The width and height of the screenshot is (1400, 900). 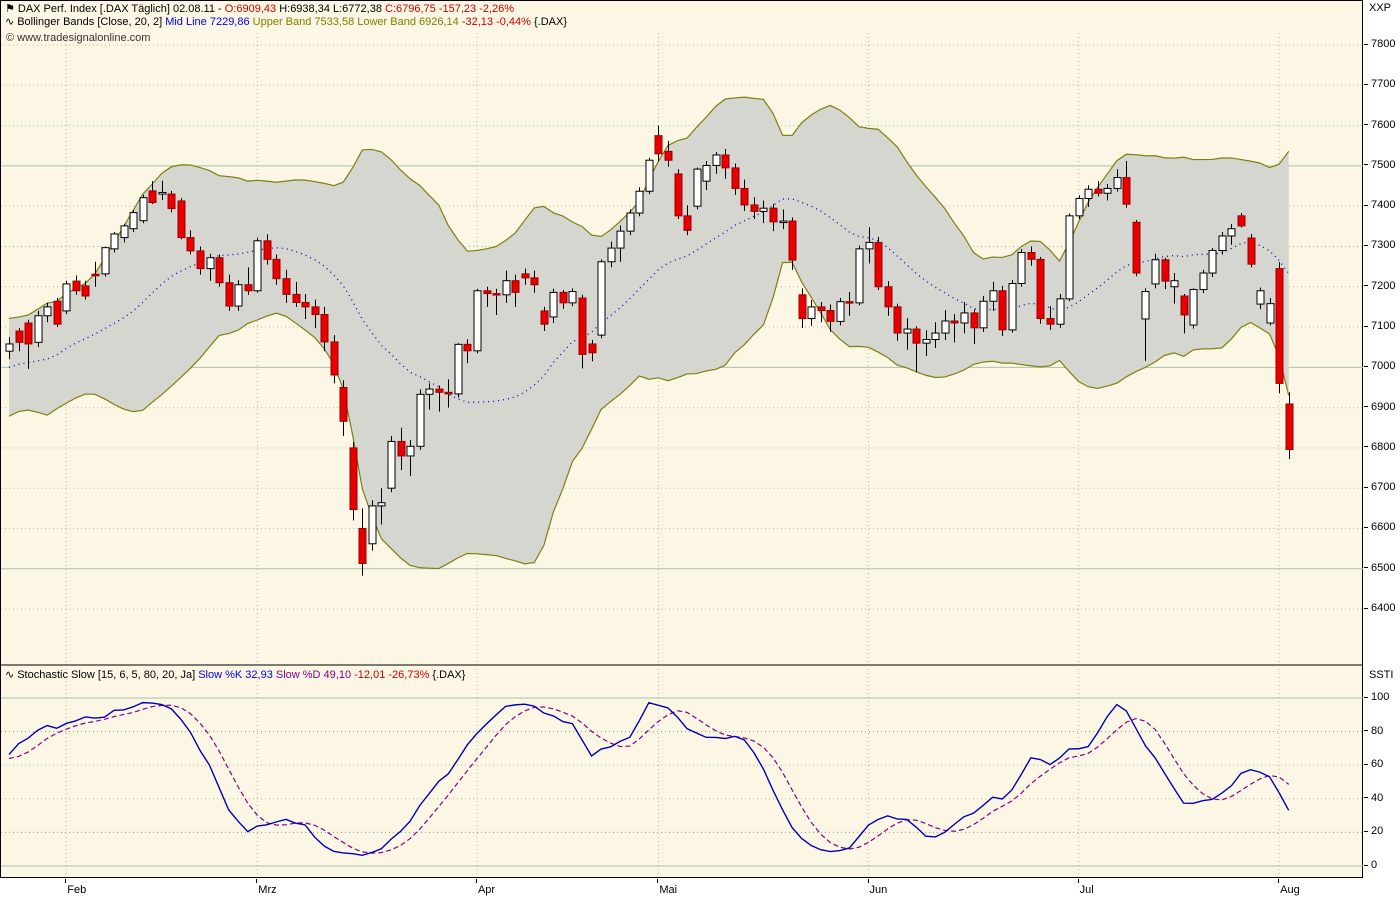 What do you see at coordinates (10, 9) in the screenshot?
I see `instrument-icon: ⚑` at bounding box center [10, 9].